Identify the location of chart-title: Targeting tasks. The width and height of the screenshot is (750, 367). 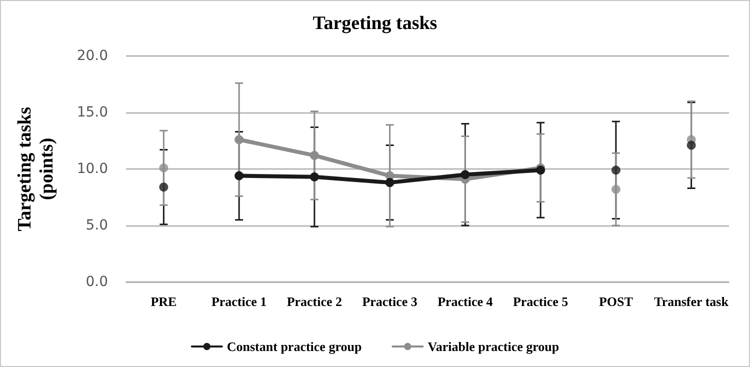
(375, 23).